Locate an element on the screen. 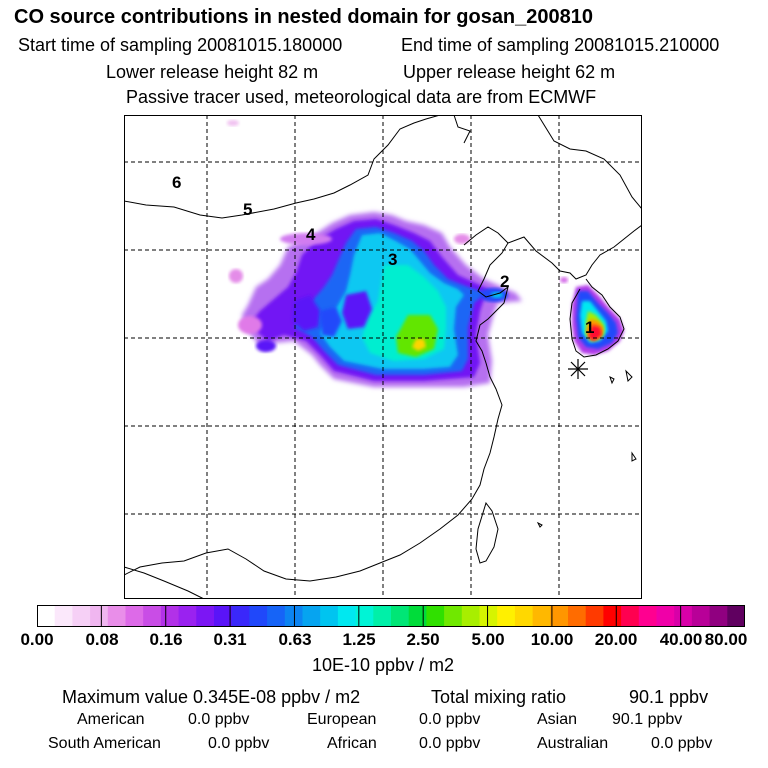 The height and width of the screenshot is (768, 768). sampling-end: End time of sampling 20081015.210000 is located at coordinates (560, 45).